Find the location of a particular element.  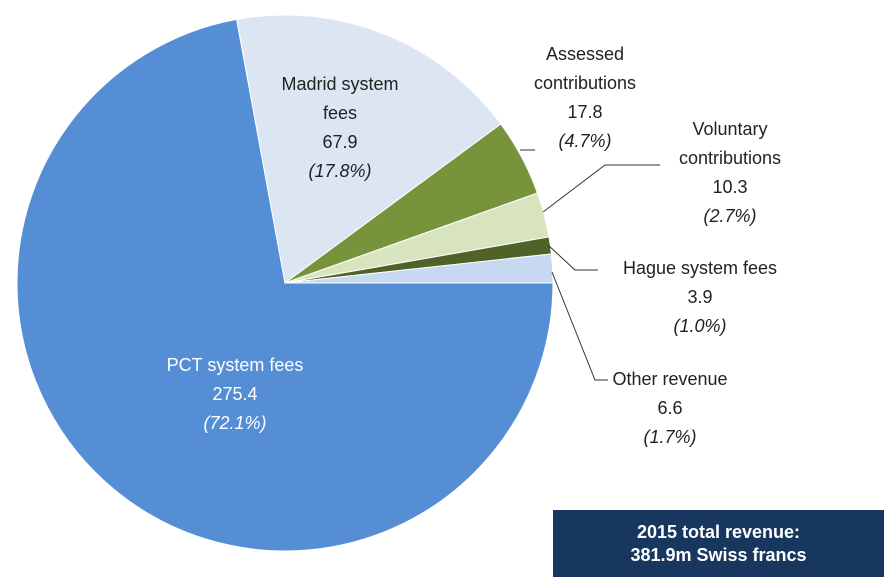

category-label: Voluntary contributions is located at coordinates (730, 143).